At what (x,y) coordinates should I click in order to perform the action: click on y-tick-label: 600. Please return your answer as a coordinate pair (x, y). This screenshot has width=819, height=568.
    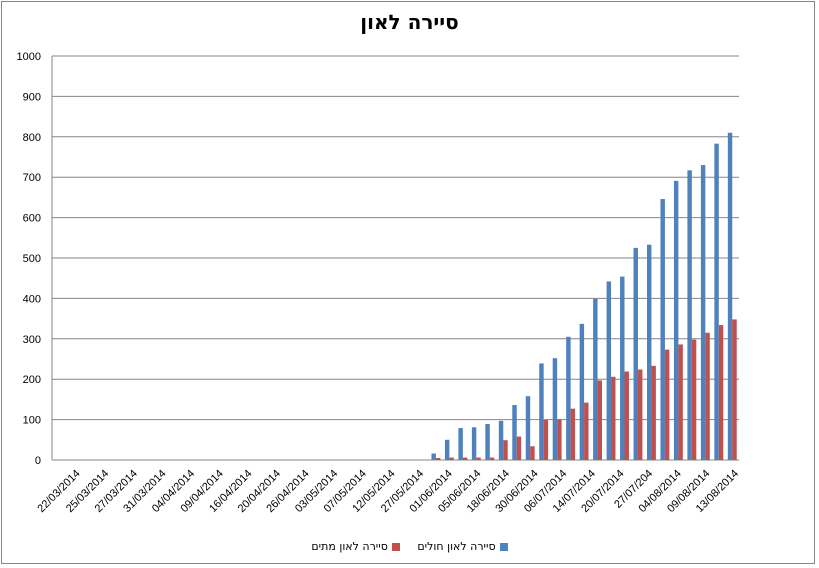
    Looking at the image, I should click on (32, 219).